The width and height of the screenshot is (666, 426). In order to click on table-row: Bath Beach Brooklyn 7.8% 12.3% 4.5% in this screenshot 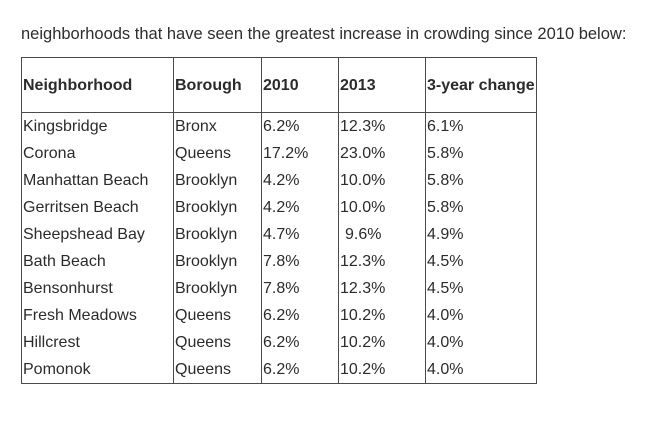, I will do `click(279, 261)`.